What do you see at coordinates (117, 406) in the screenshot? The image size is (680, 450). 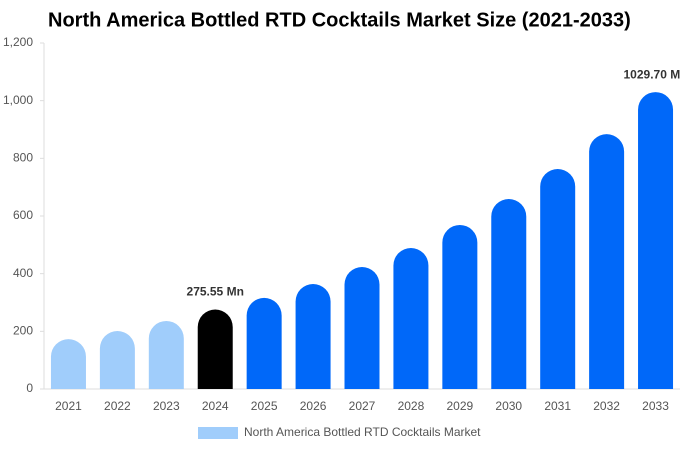 I see `x-tick-label: 2022` at bounding box center [117, 406].